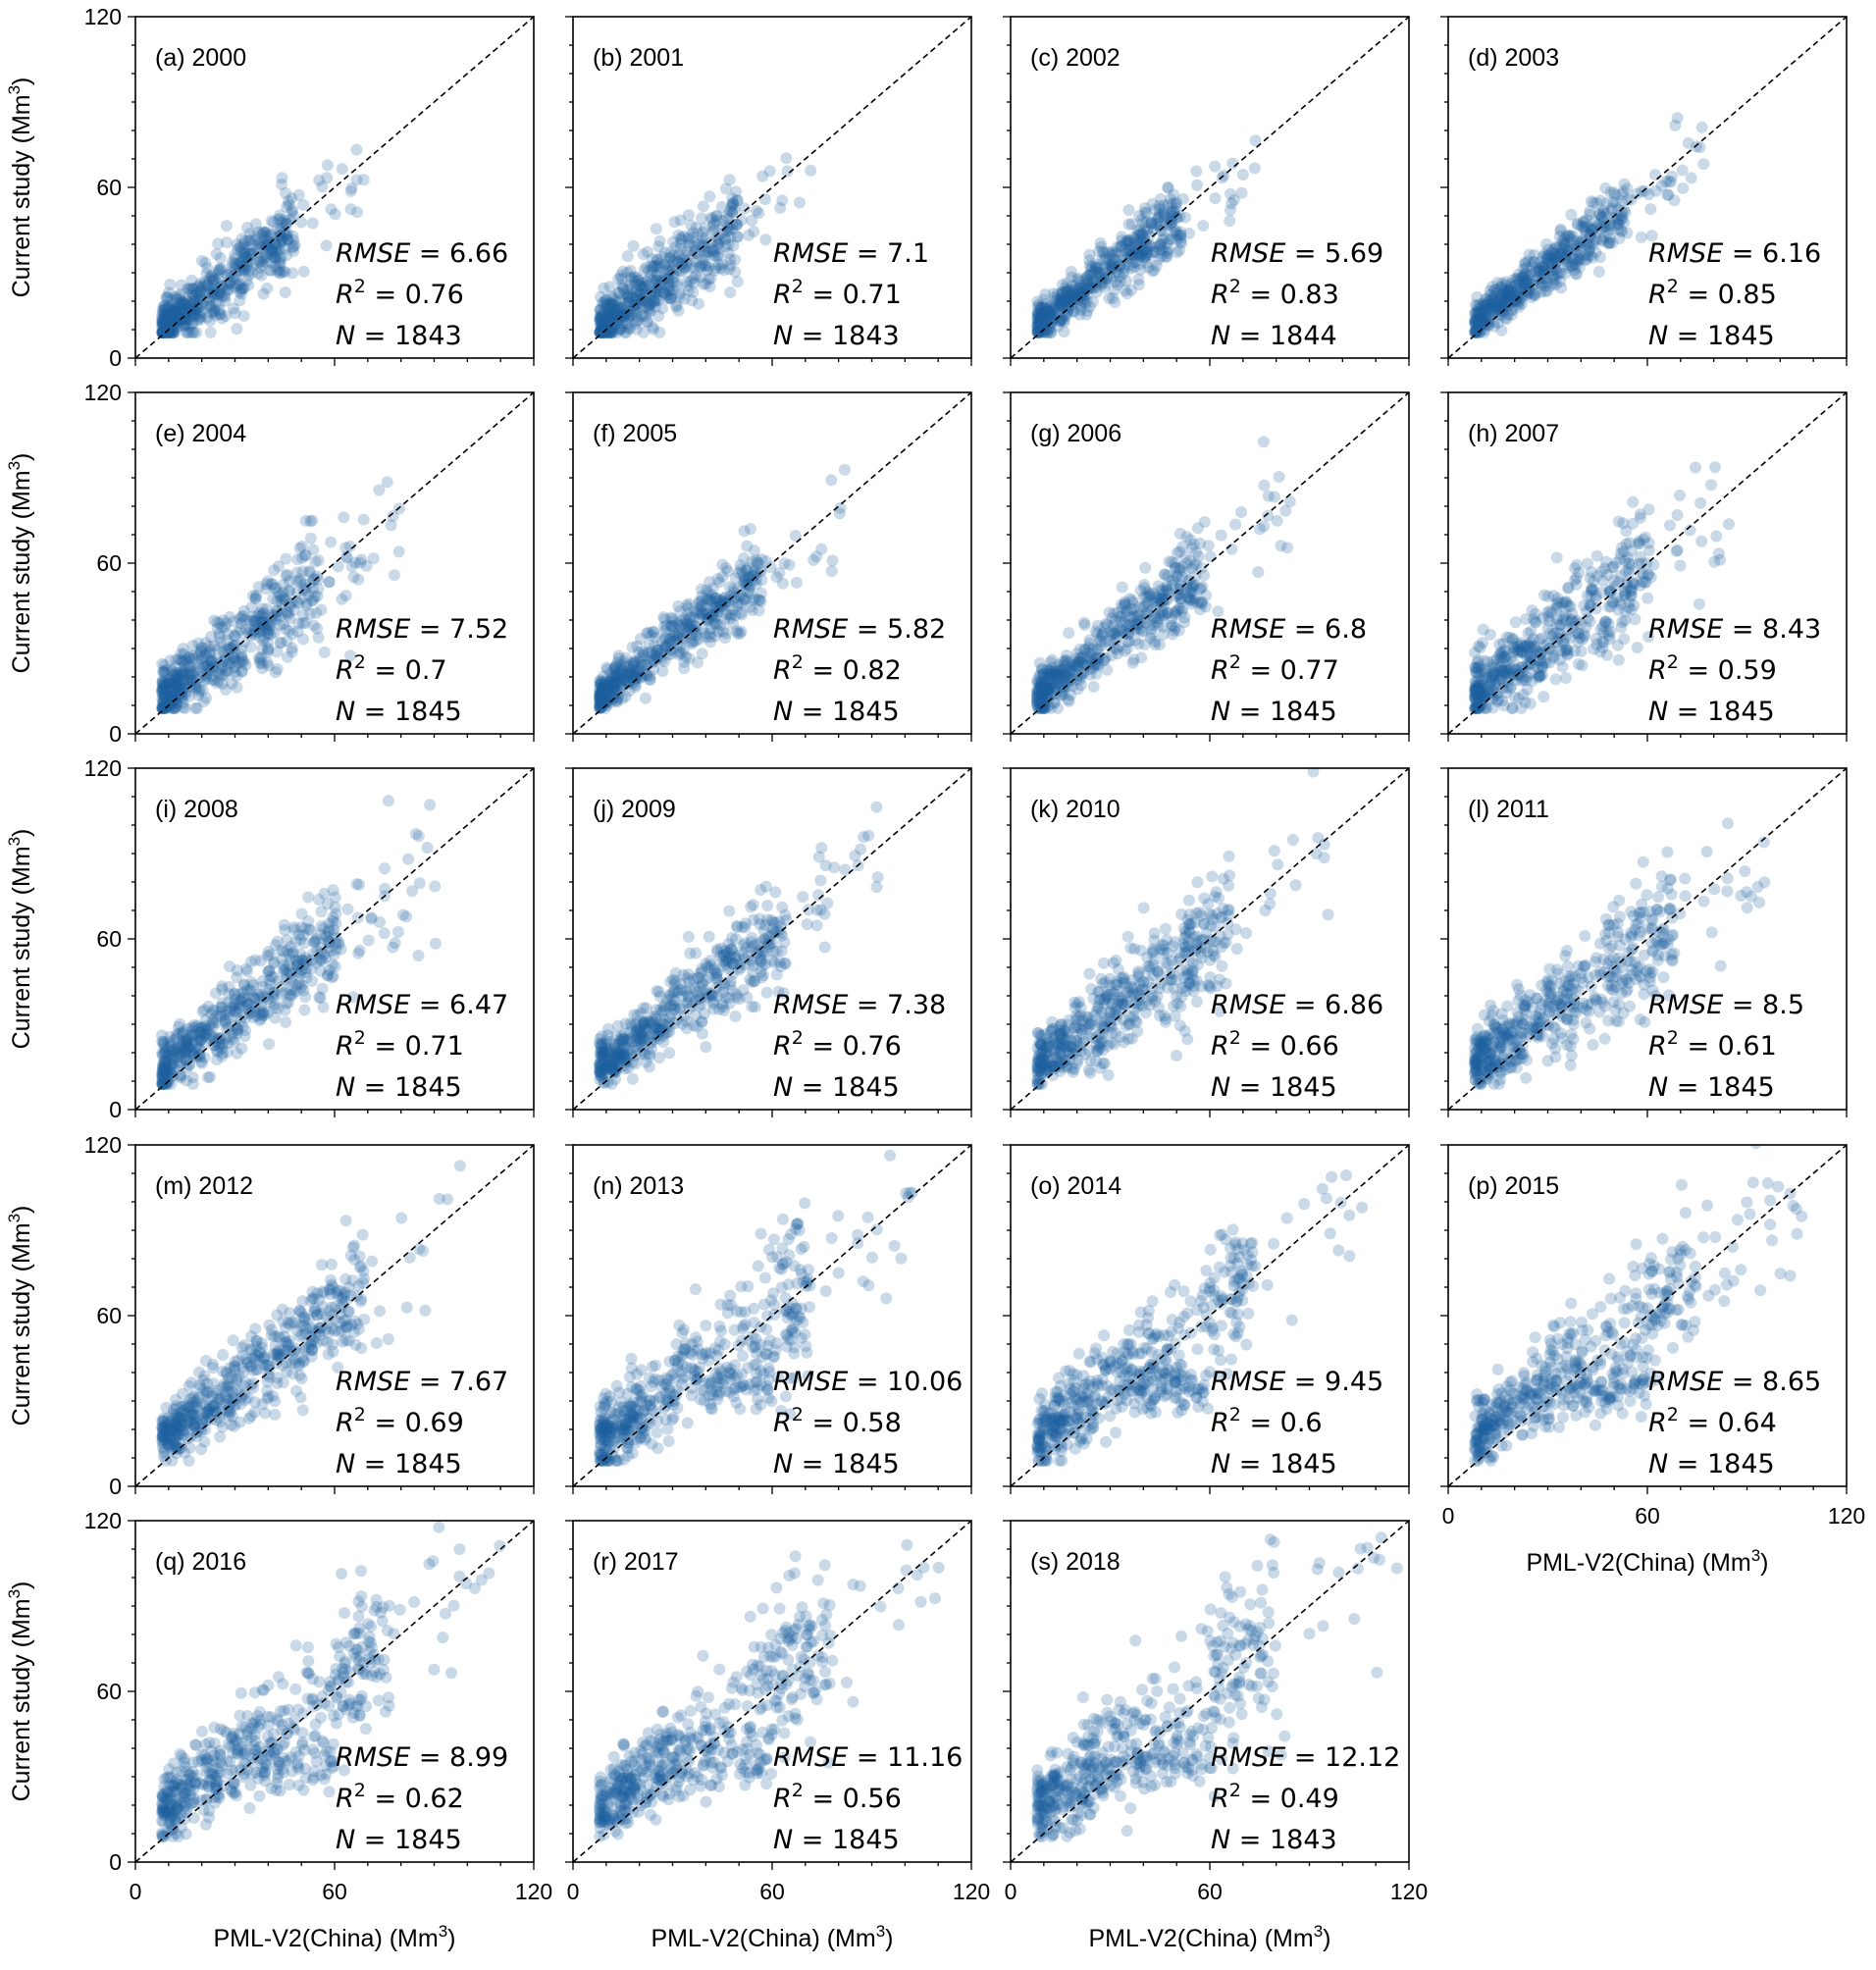  I want to click on r2-stat: R2 = 0.77, so click(1275, 668).